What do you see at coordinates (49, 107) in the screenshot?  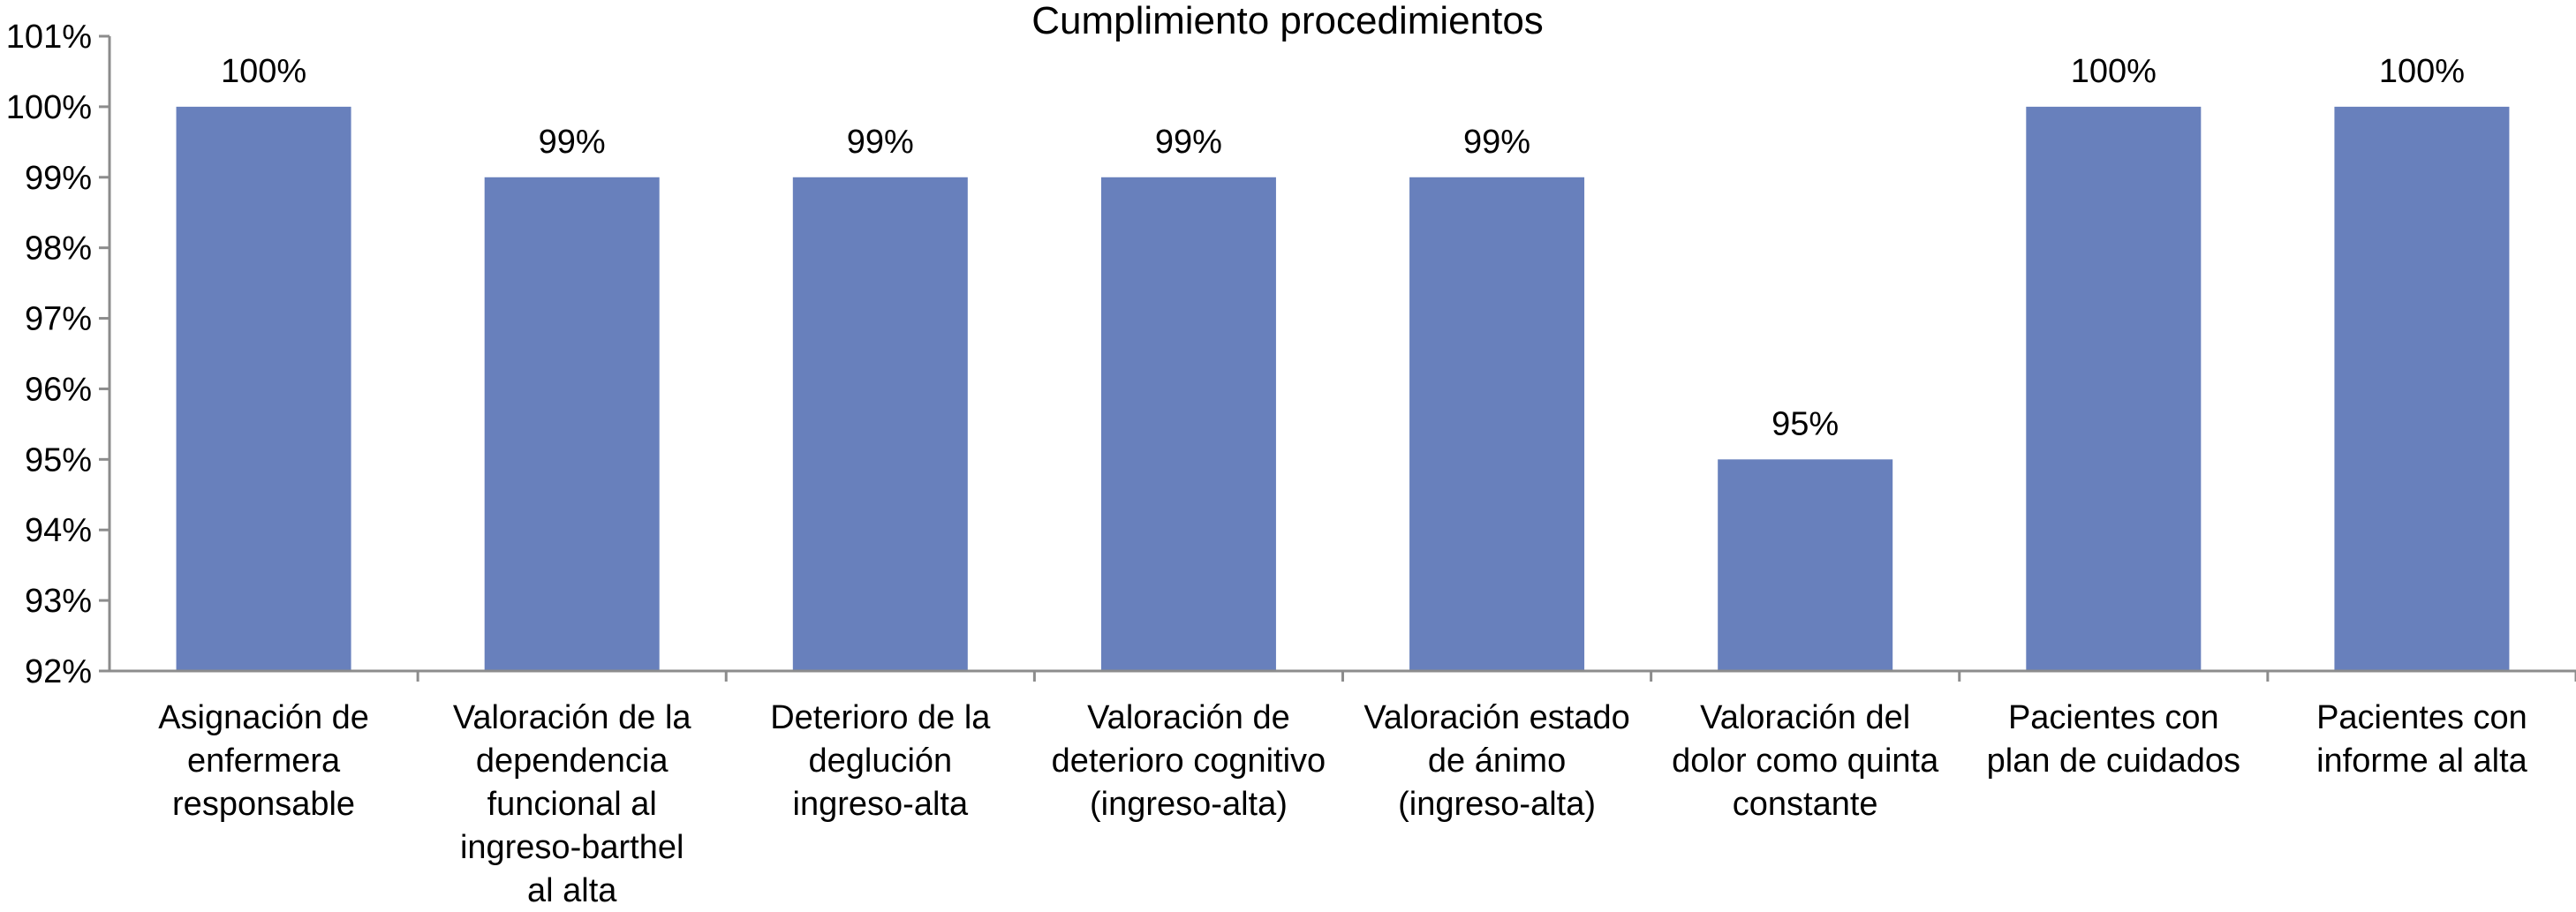 I see `y-tick-label: 100%` at bounding box center [49, 107].